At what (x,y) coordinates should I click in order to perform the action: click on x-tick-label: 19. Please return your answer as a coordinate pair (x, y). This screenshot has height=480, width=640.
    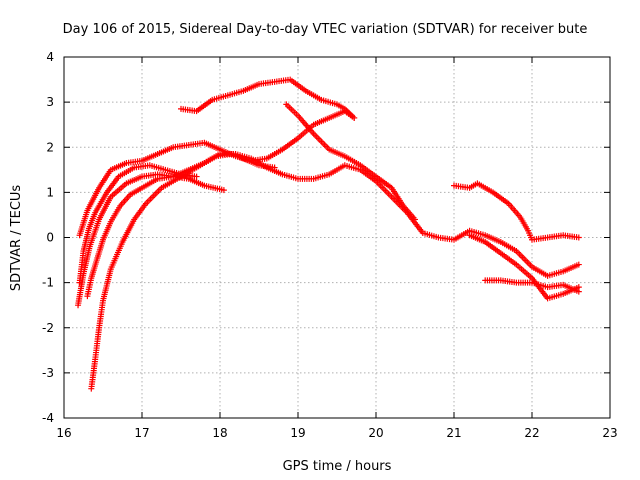
    Looking at the image, I should click on (297, 433).